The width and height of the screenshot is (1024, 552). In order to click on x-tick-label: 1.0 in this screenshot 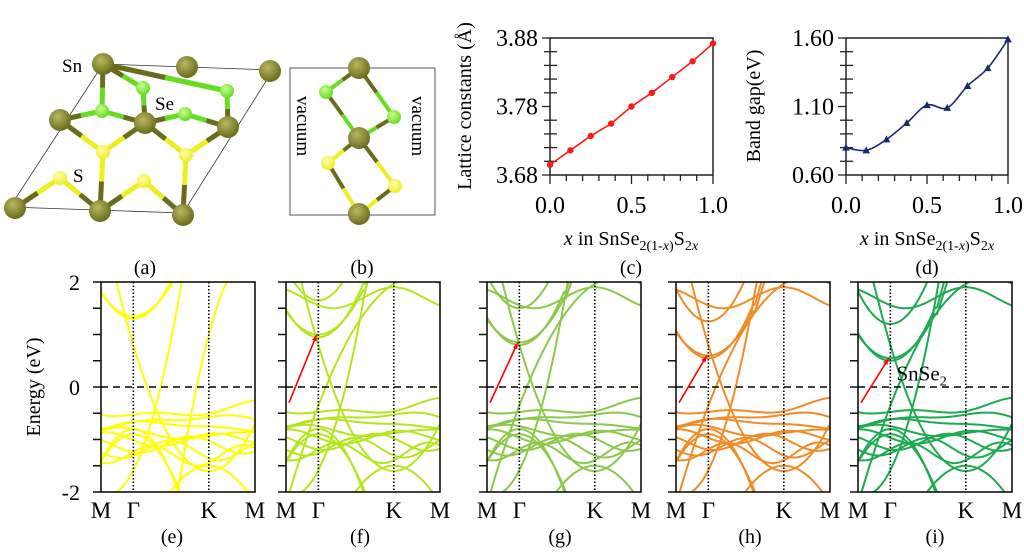, I will do `click(713, 206)`.